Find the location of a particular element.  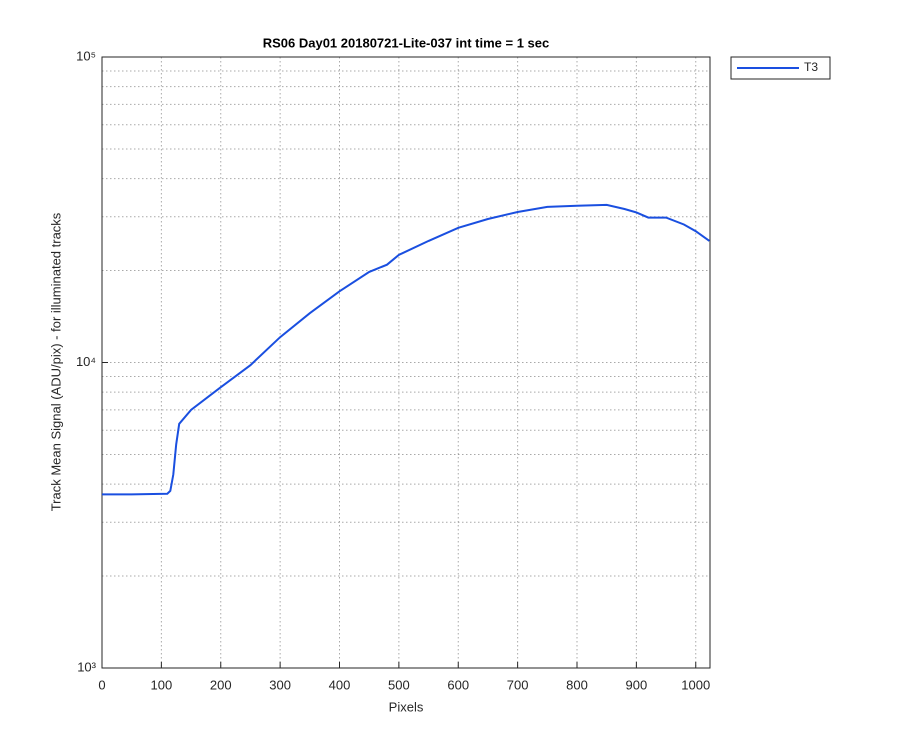

y-tick-label: 10³ is located at coordinates (86, 666).